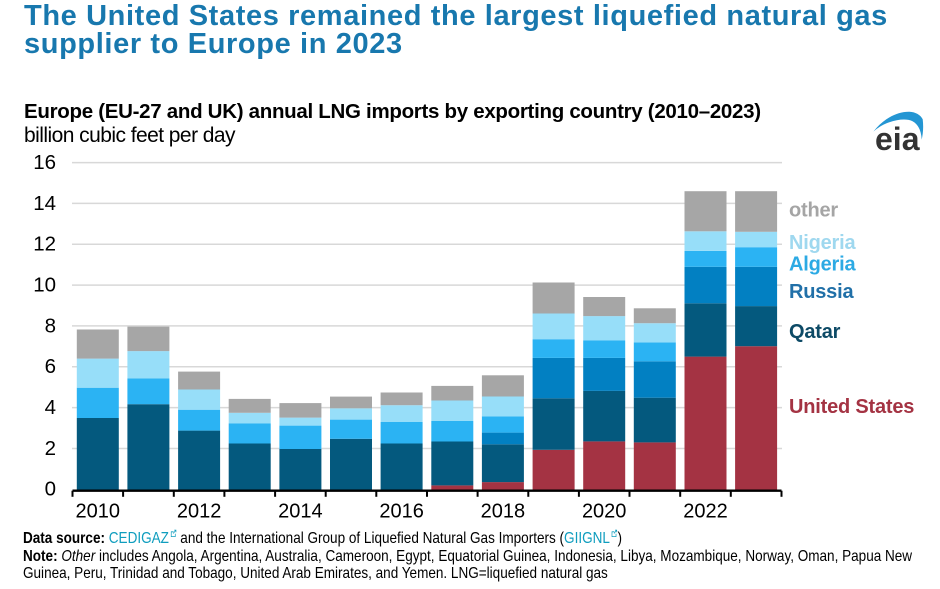  Describe the element at coordinates (50, 366) in the screenshot. I see `svg-text: 6` at that location.